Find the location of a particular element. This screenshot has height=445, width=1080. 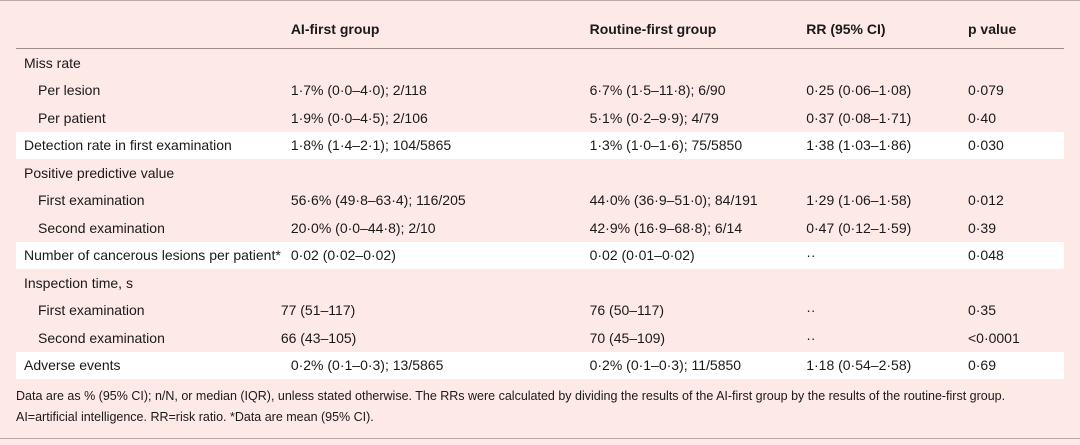

cell-routine-first: 6·7% (1·5–11·8); 6/90 is located at coordinates (657, 90).